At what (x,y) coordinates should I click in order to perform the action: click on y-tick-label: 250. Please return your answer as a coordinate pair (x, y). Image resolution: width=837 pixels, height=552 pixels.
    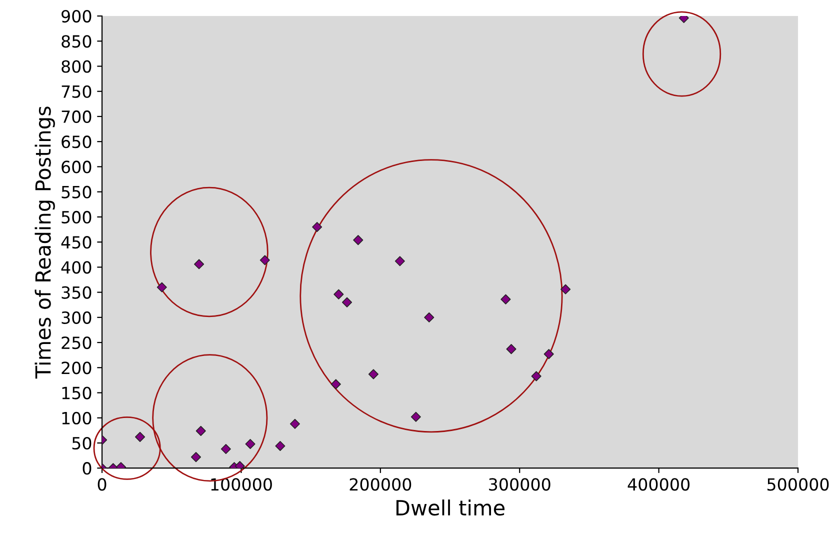
    Looking at the image, I should click on (77, 343).